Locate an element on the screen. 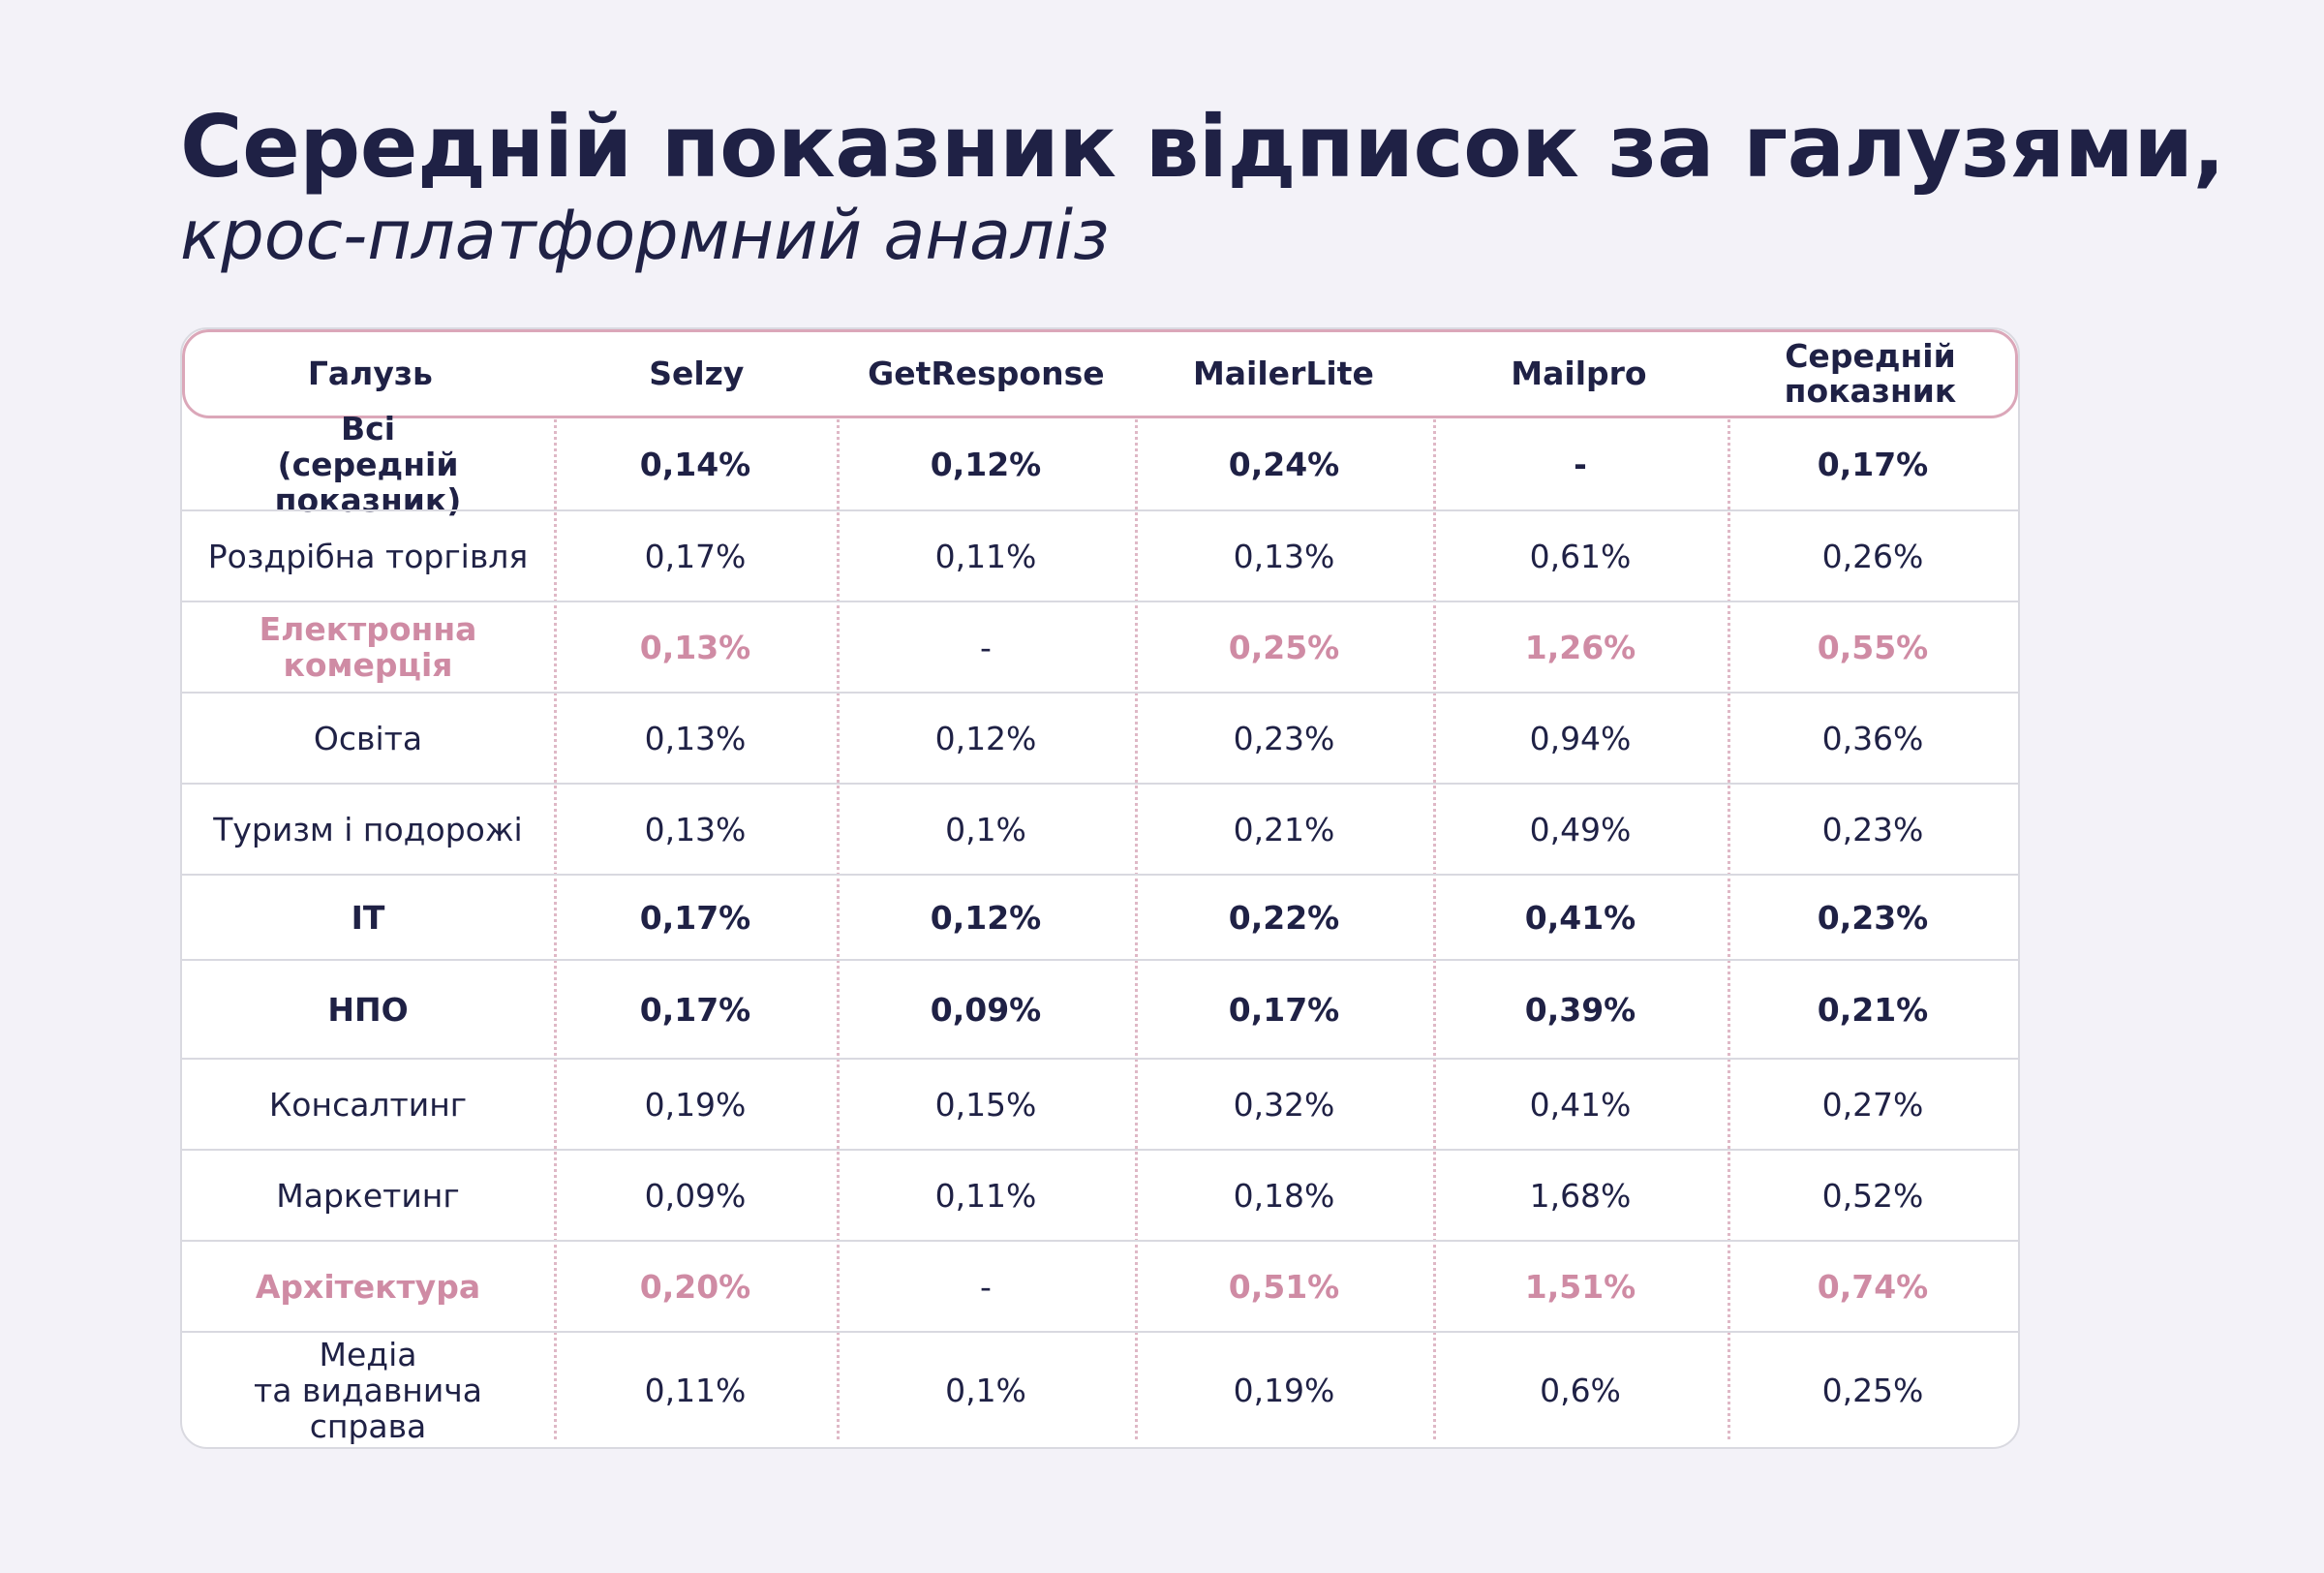  cell-industry: Туризм і подорожі is located at coordinates (368, 829).